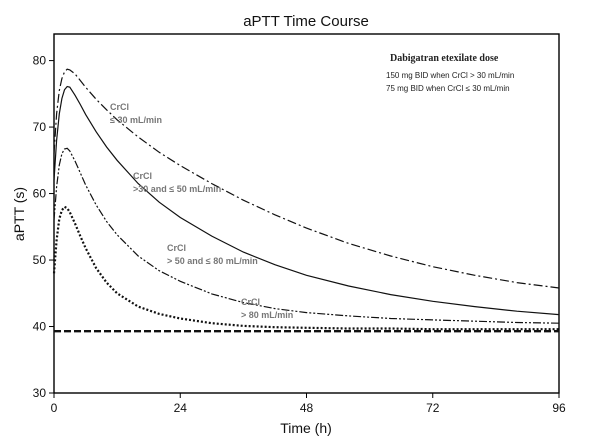 The height and width of the screenshot is (443, 590). What do you see at coordinates (306, 21) in the screenshot?
I see `chart-title: aPTT Time Course` at bounding box center [306, 21].